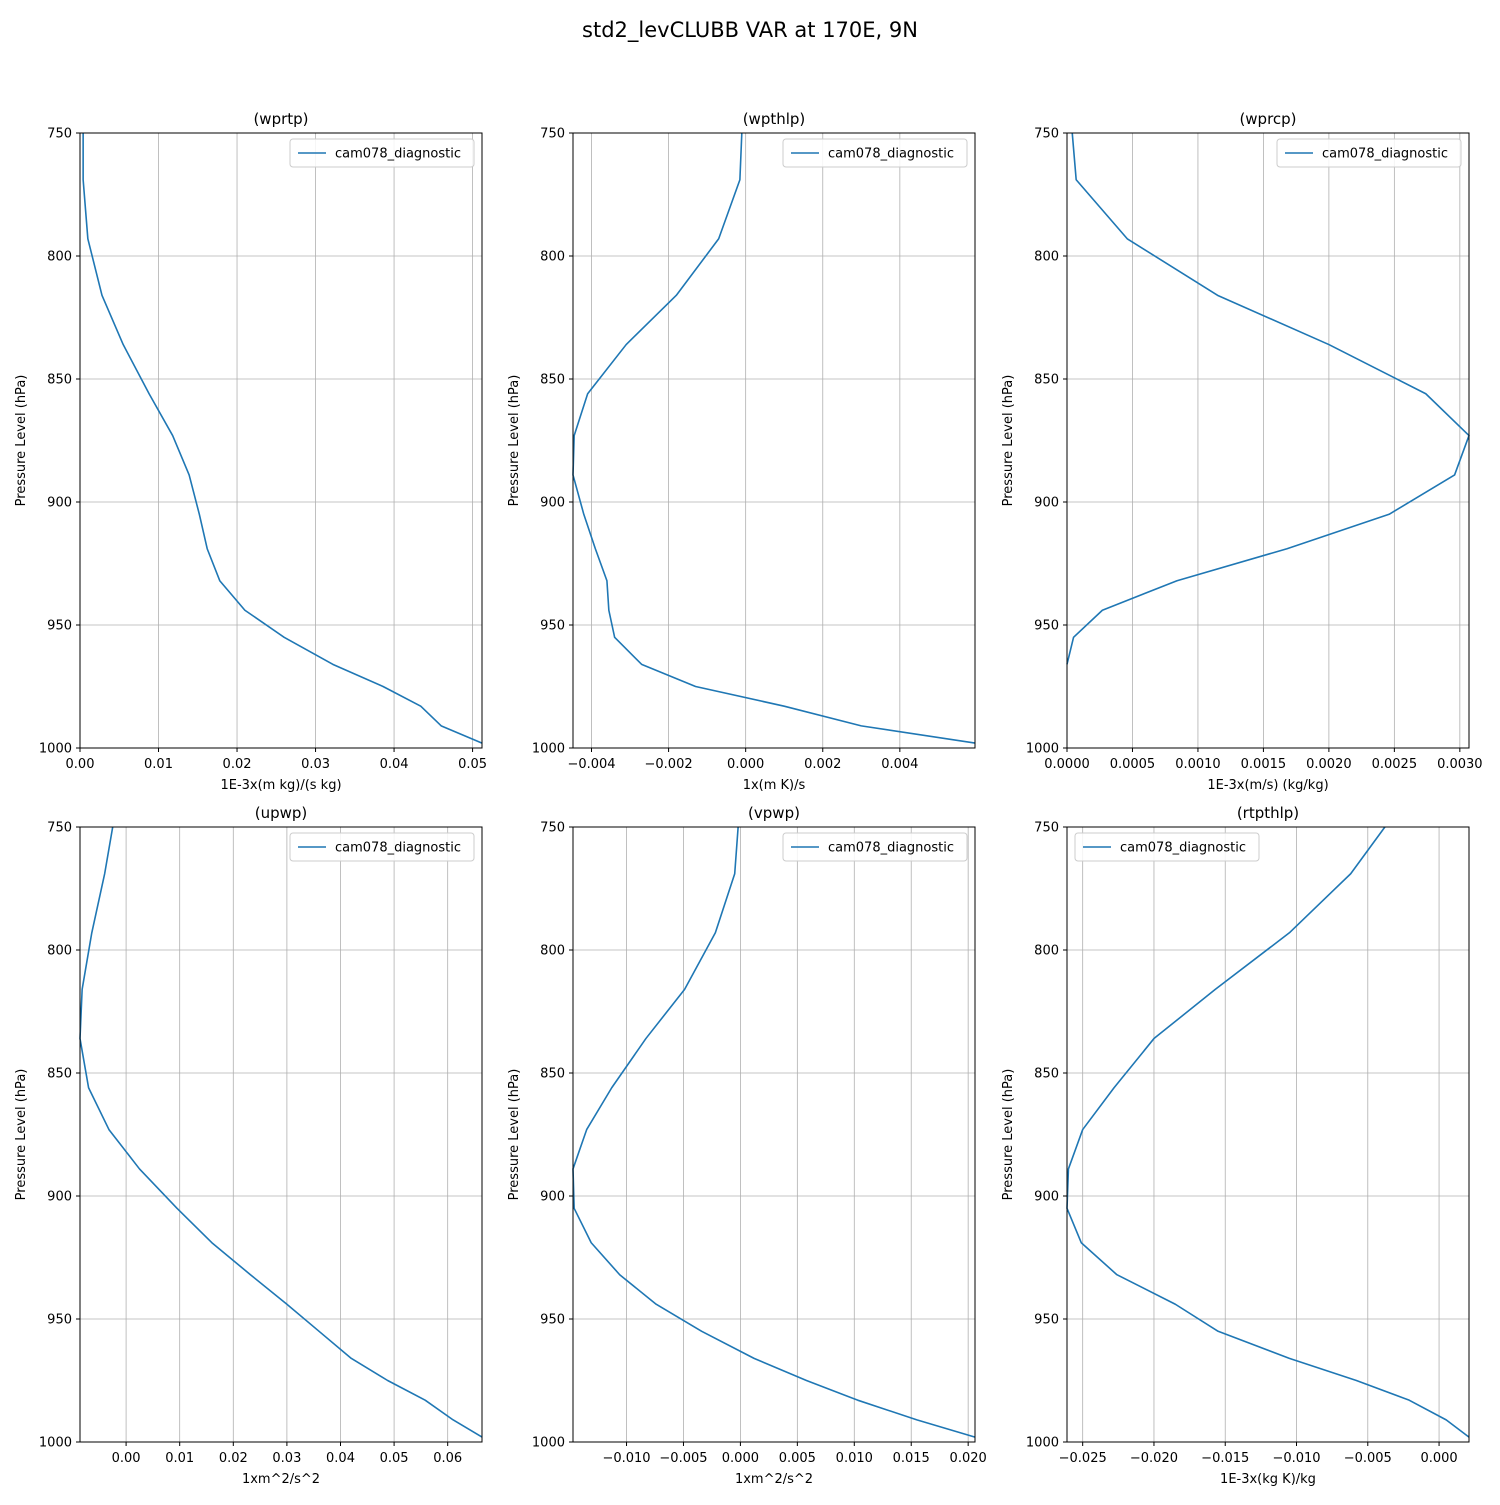 The height and width of the screenshot is (1505, 1500). Describe the element at coordinates (591, 764) in the screenshot. I see `x-tick-label: −0.004` at that location.